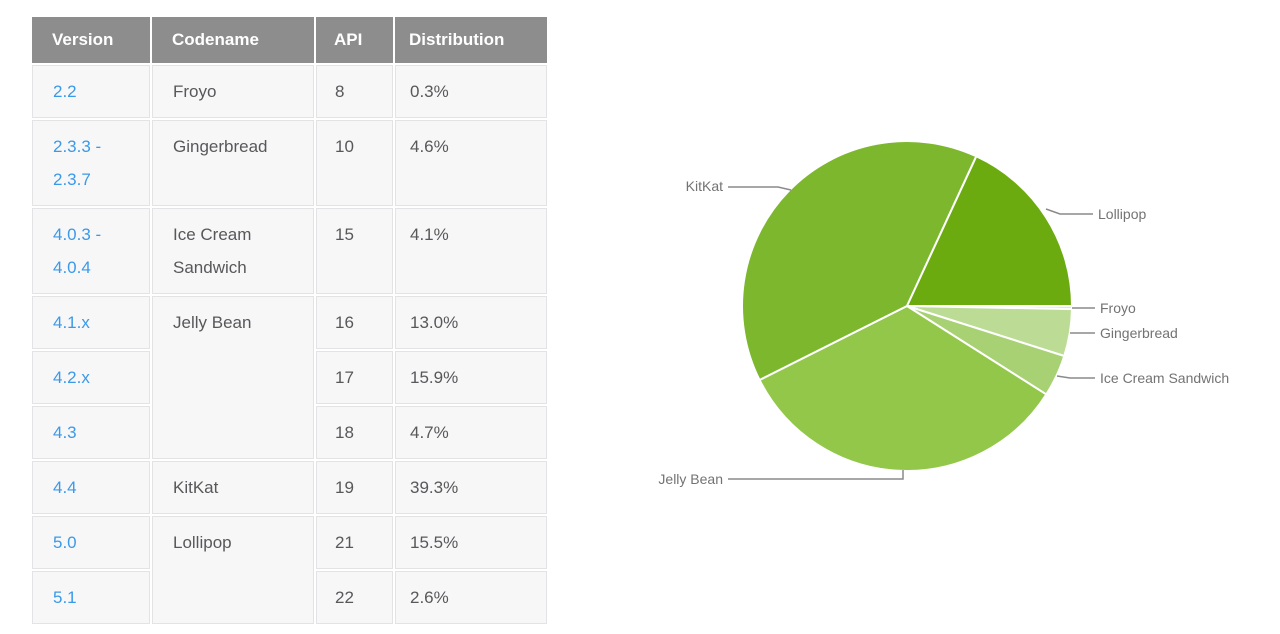 The width and height of the screenshot is (1280, 634). I want to click on table-row: 4.2.x 17 15.9%, so click(289, 377).